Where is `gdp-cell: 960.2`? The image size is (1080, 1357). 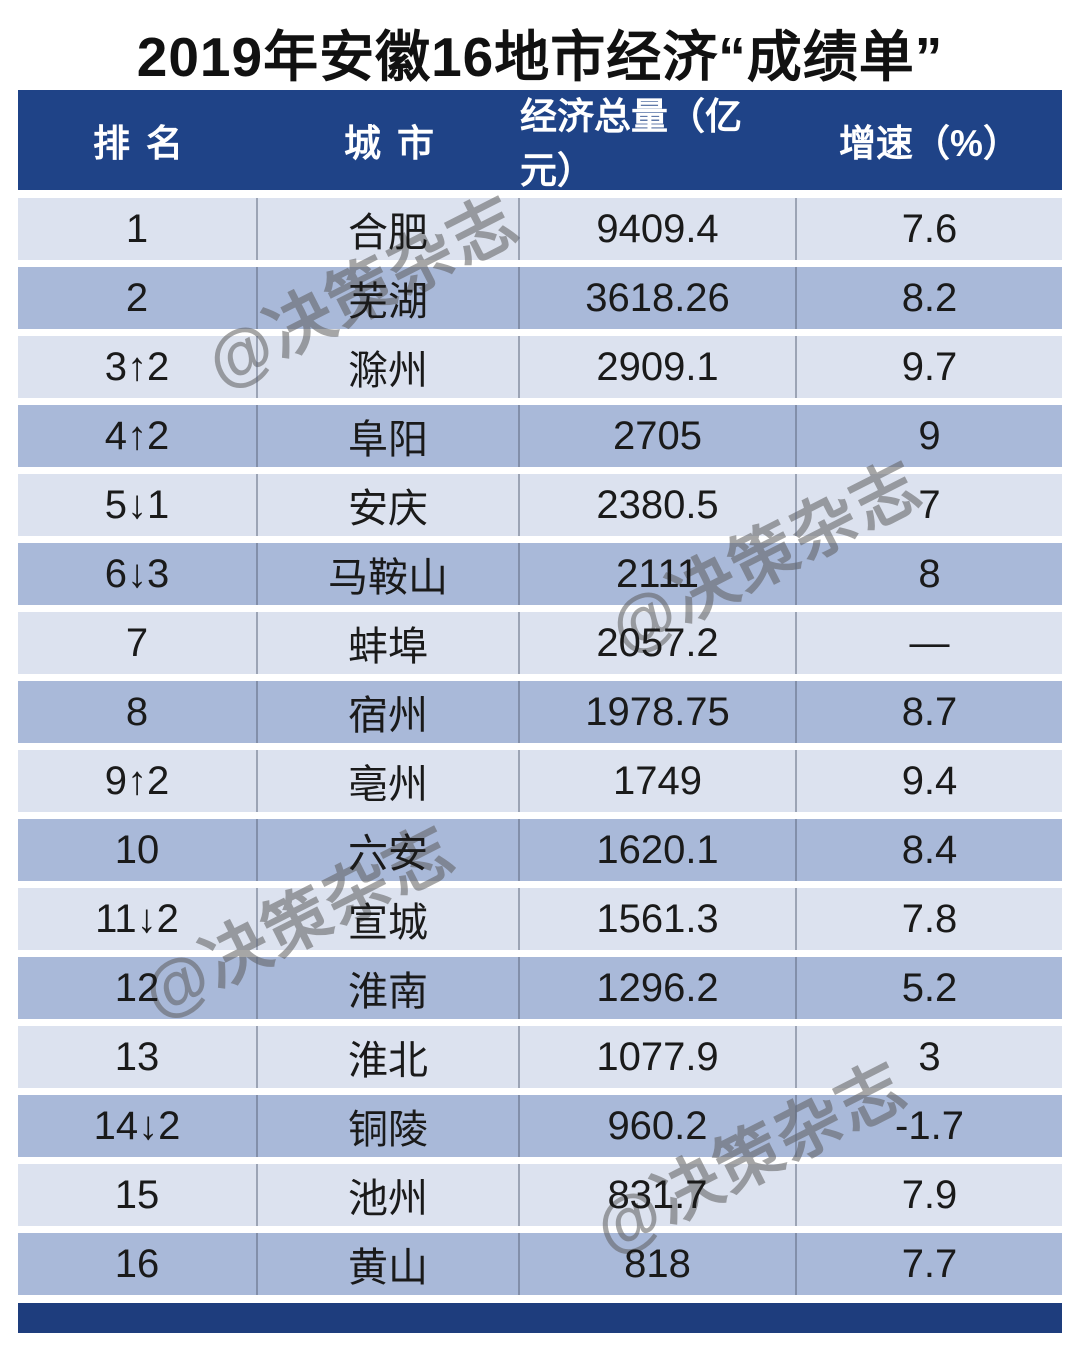 gdp-cell: 960.2 is located at coordinates (658, 1126).